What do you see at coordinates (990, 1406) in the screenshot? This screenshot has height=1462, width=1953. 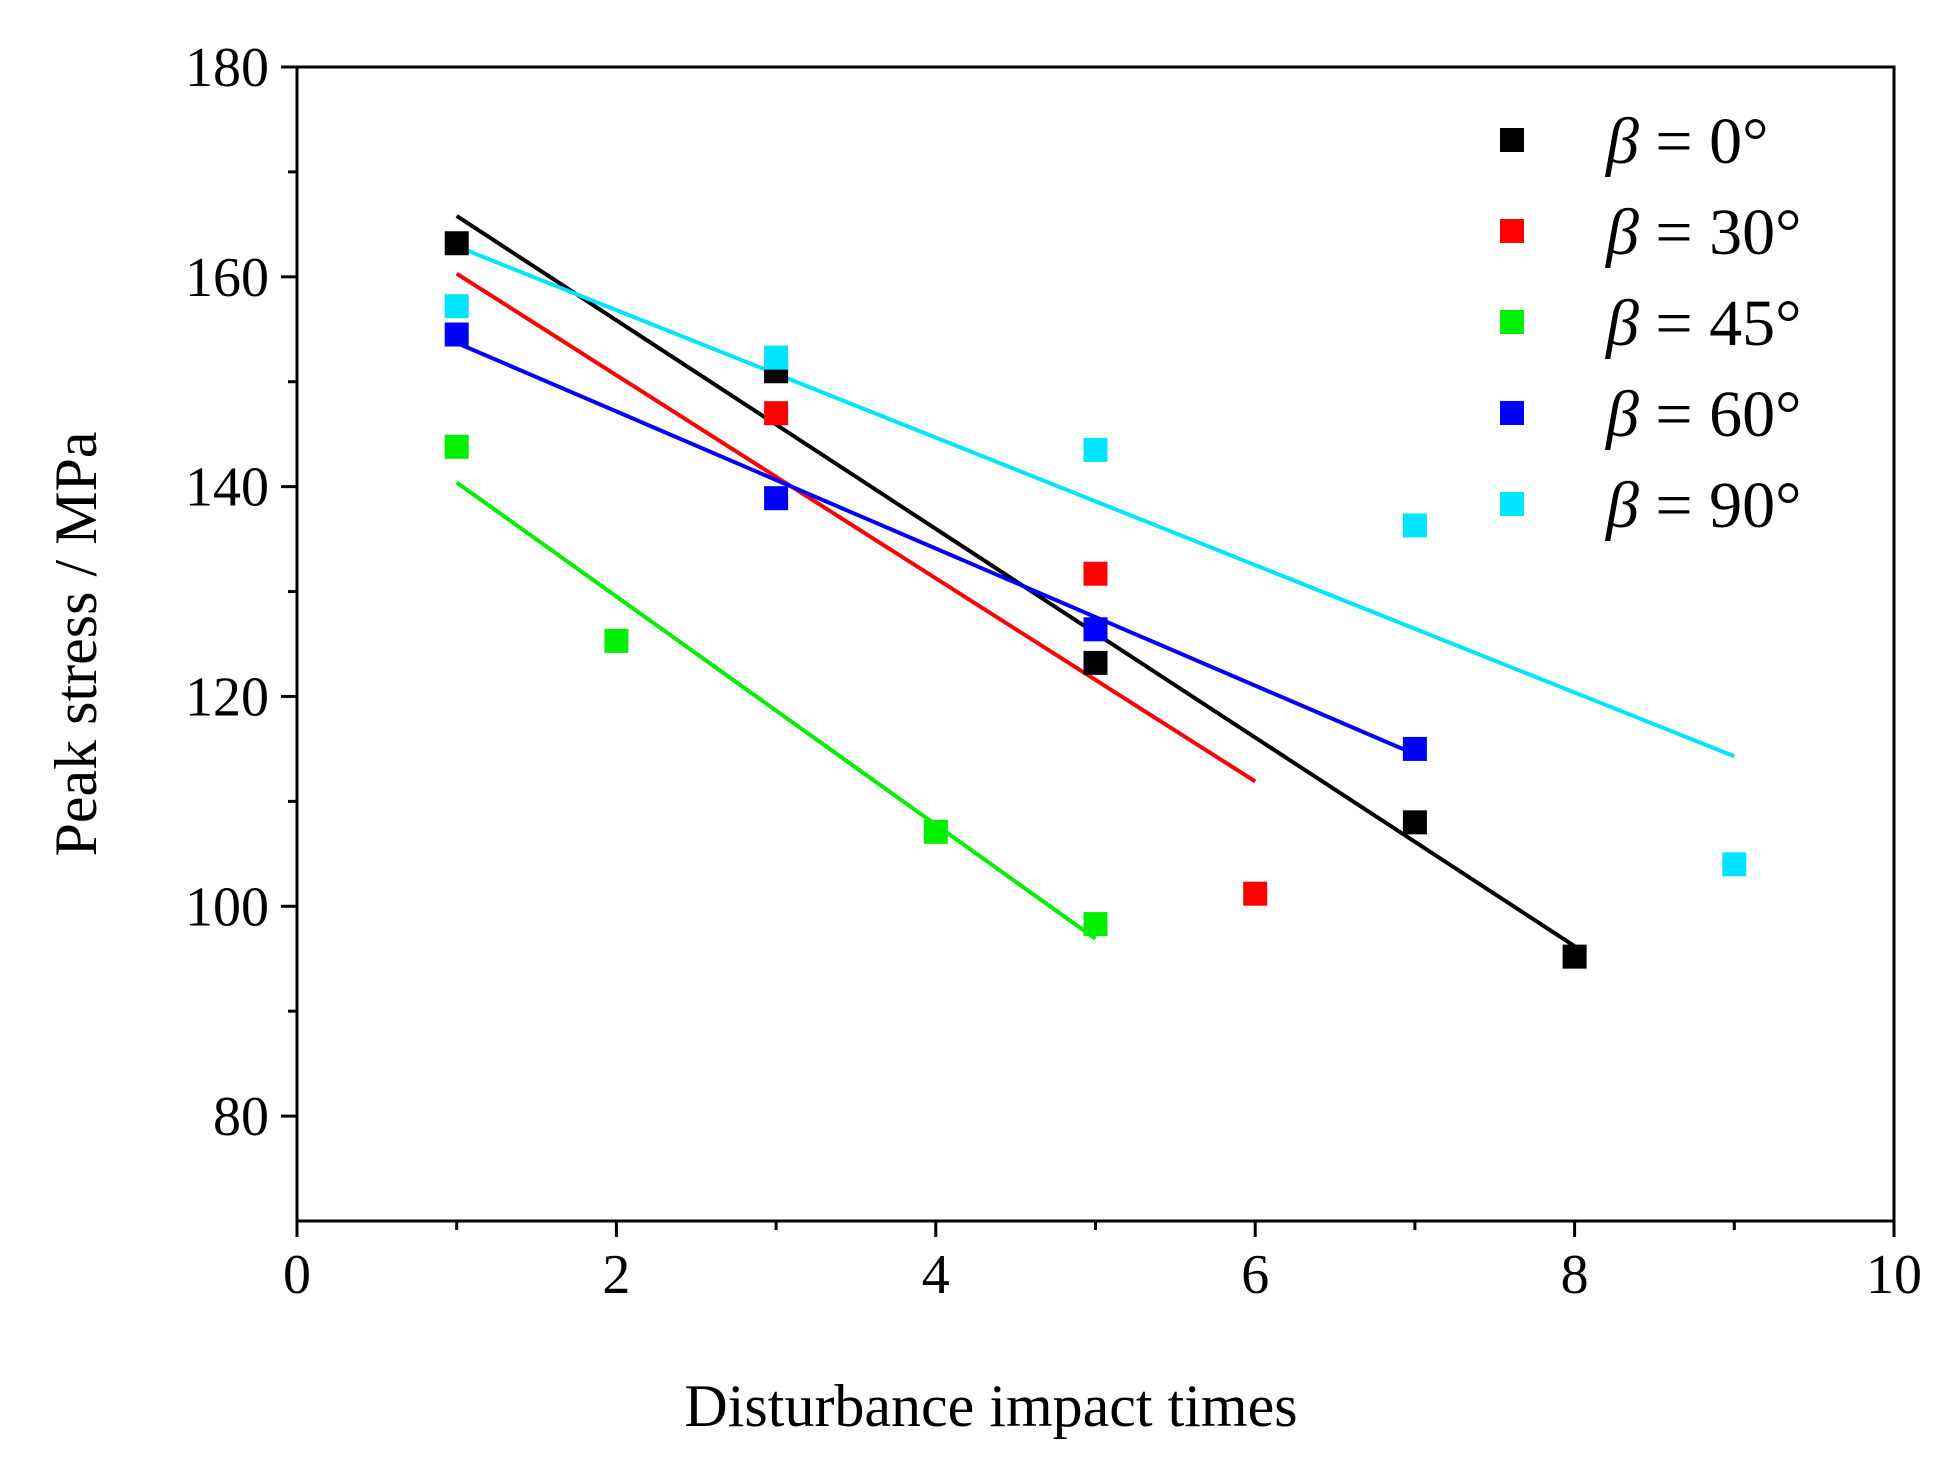 I see `x-axis-title: Disturbance impact times` at bounding box center [990, 1406].